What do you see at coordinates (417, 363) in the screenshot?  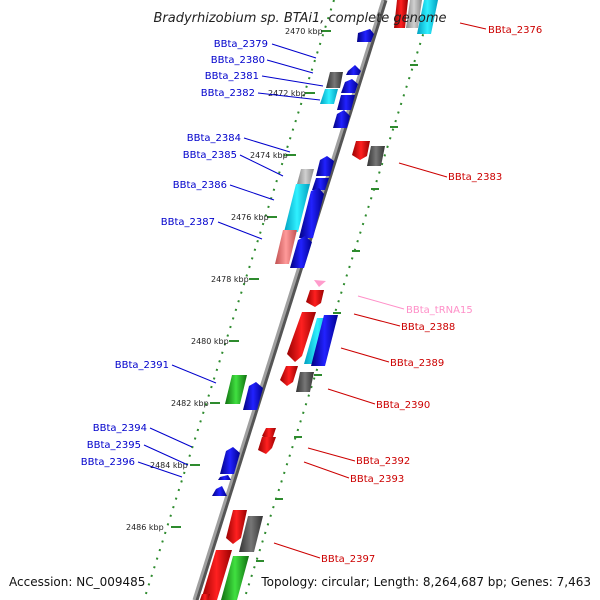 I see `gene-label-bbta-2389: BBta_2389` at bounding box center [417, 363].